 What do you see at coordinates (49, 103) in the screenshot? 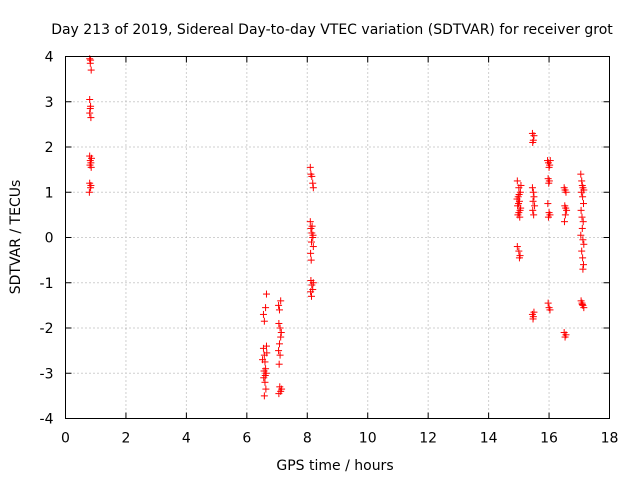
I see `y-tick-label: 3` at bounding box center [49, 103].